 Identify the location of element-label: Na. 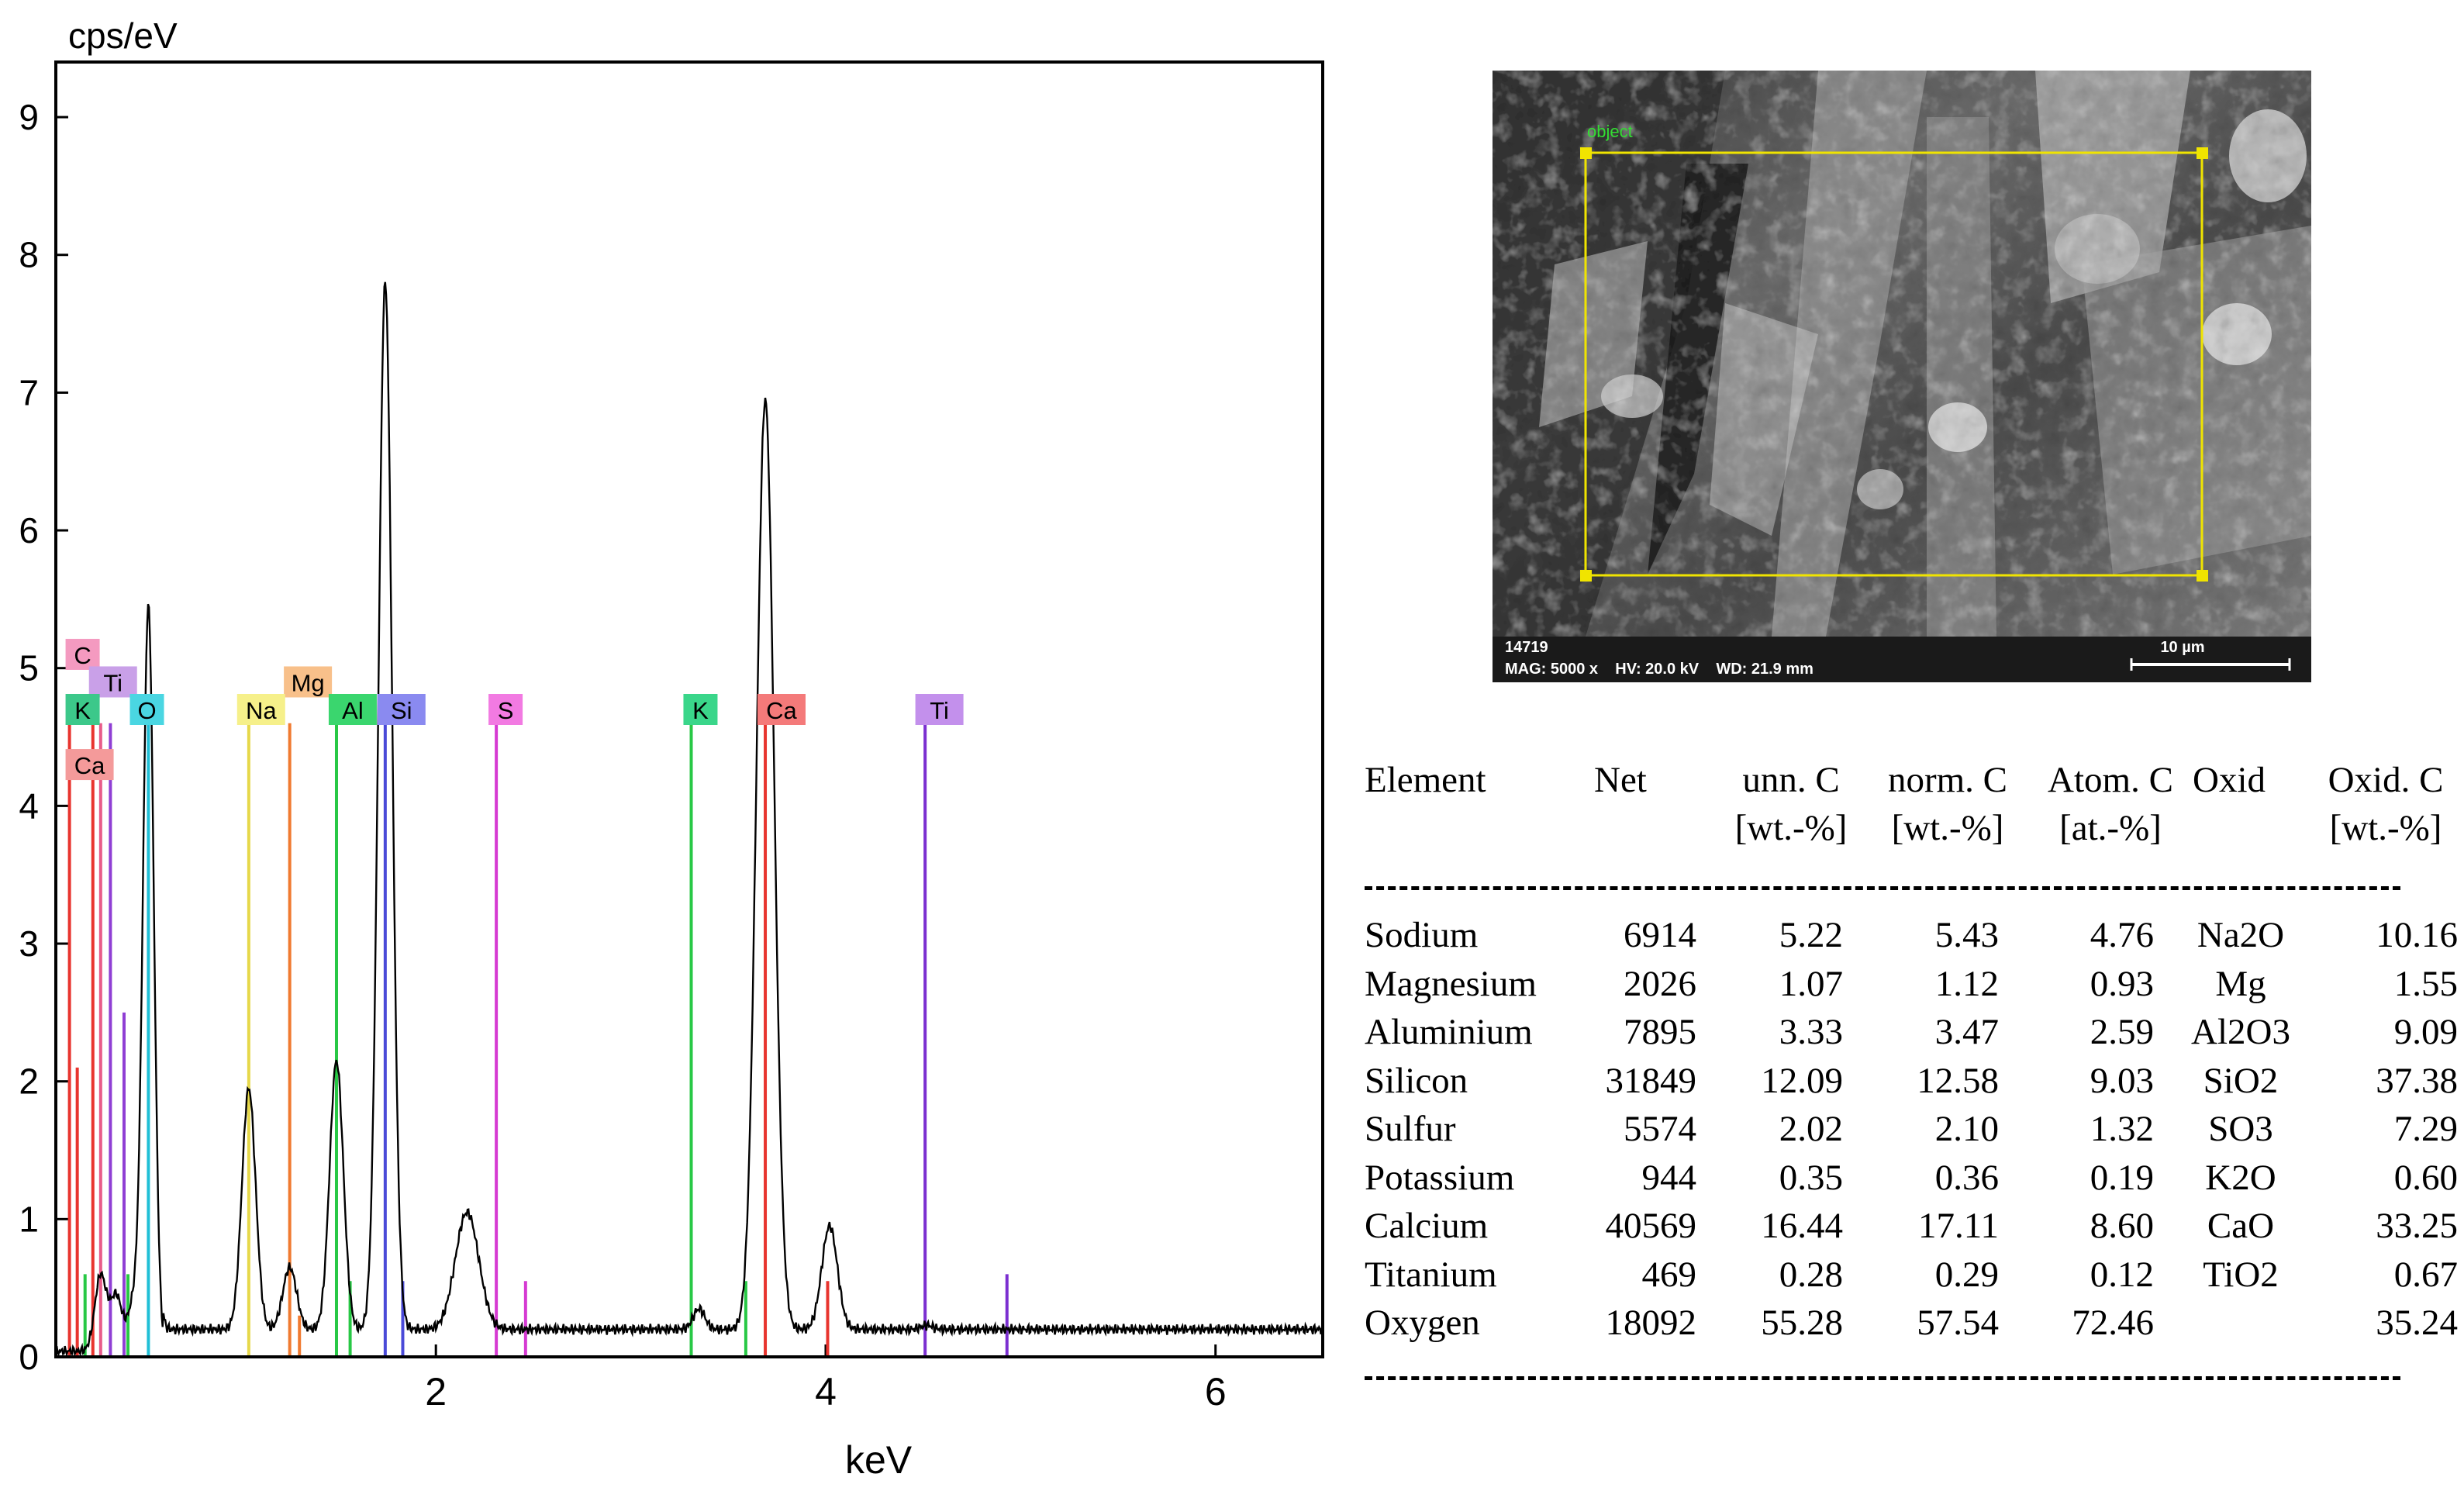
(260, 709).